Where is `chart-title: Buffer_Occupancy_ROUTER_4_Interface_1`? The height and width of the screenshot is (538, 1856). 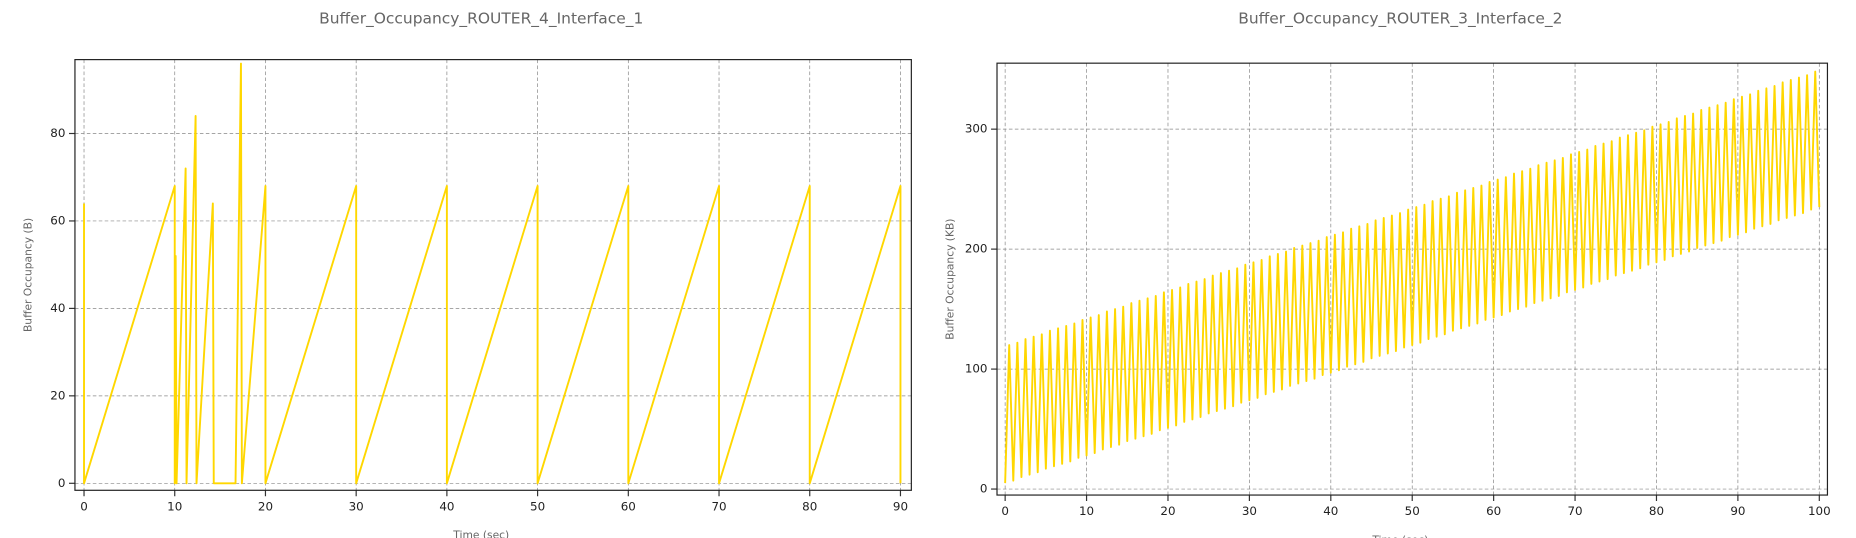 chart-title: Buffer_Occupancy_ROUTER_4_Interface_1 is located at coordinates (481, 19).